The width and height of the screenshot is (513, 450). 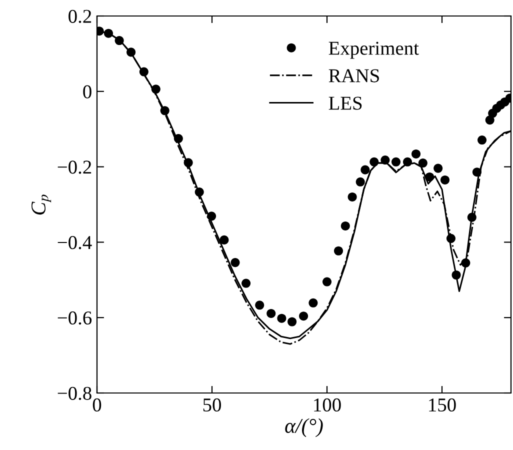 What do you see at coordinates (97, 405) in the screenshot?
I see `x-tick-label: 0` at bounding box center [97, 405].